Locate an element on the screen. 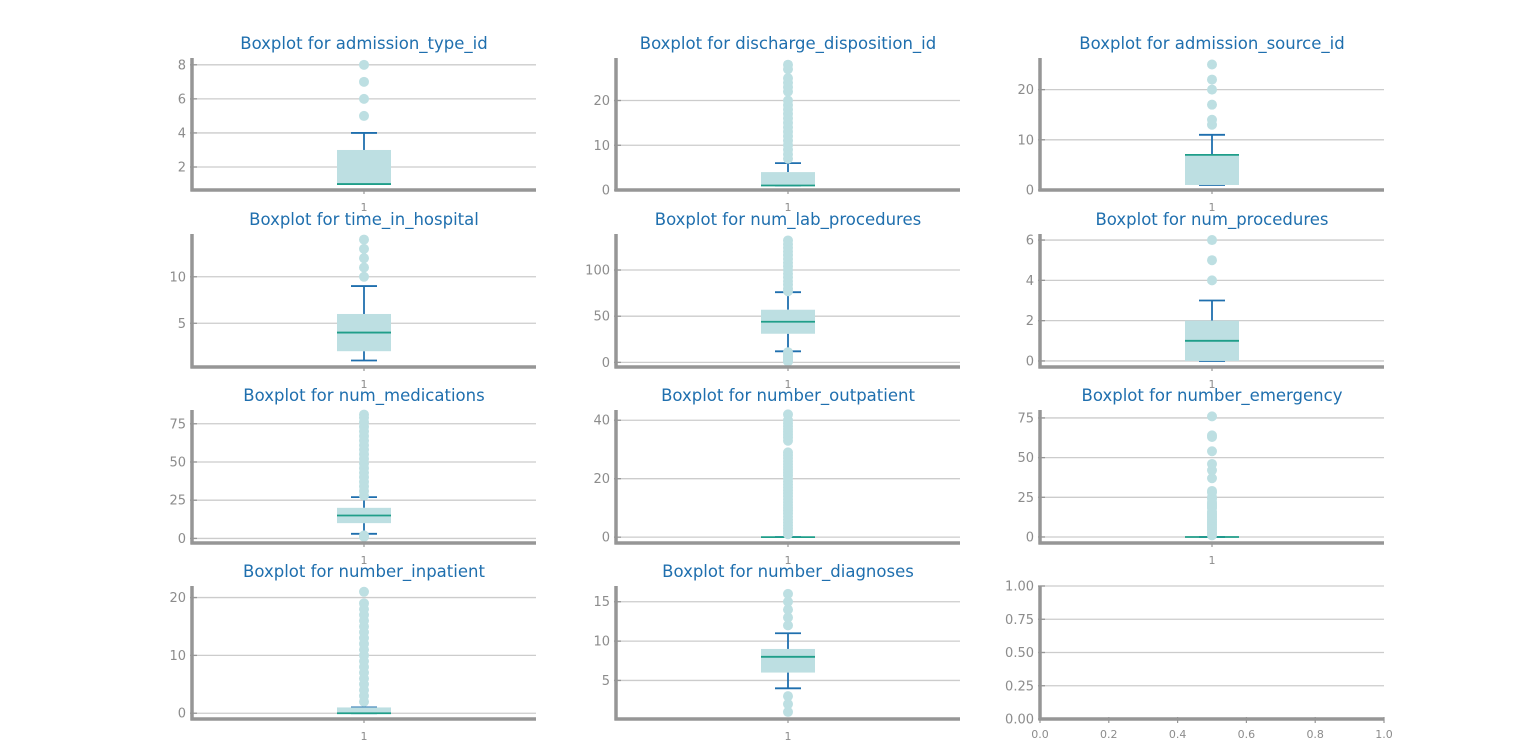  subplot-title: Boxplot for number_inpatient is located at coordinates (364, 572).